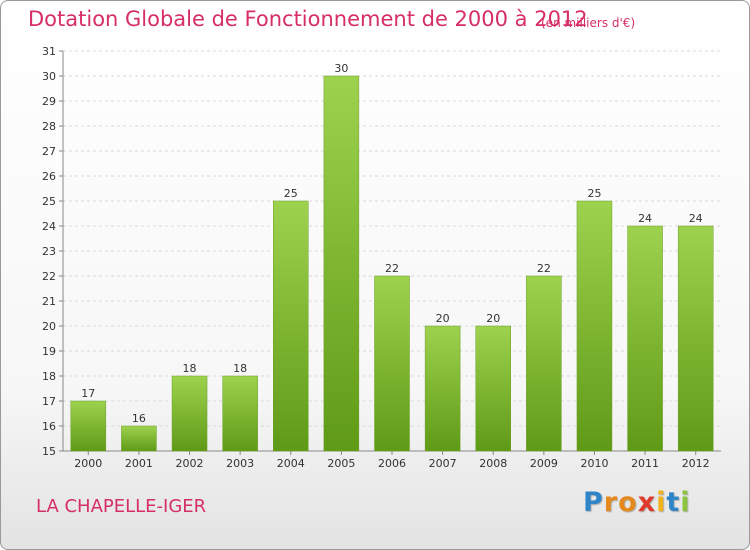 The width and height of the screenshot is (750, 550). Describe the element at coordinates (49, 426) in the screenshot. I see `y-tick-label: 16` at that location.